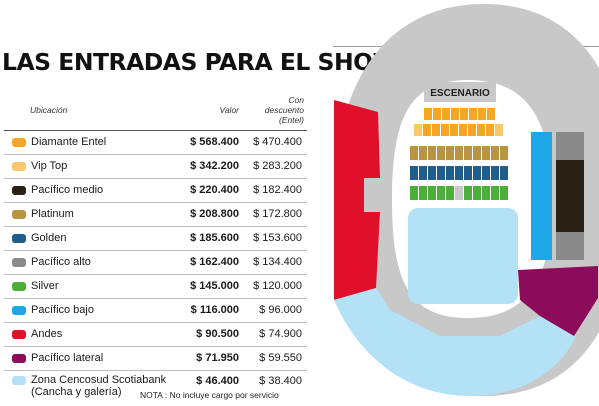 This screenshot has height=406, width=599. I want to click on row-discount-price: $ 283.200, so click(277, 166).